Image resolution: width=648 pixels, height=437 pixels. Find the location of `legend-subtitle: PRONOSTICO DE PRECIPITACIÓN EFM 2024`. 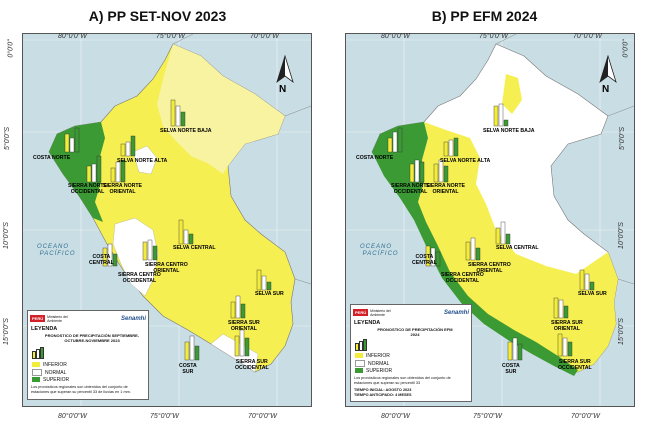

legend-subtitle: PRONOSTICO DE PRECIPITACIÓN EFM 2024 is located at coordinates (415, 332).